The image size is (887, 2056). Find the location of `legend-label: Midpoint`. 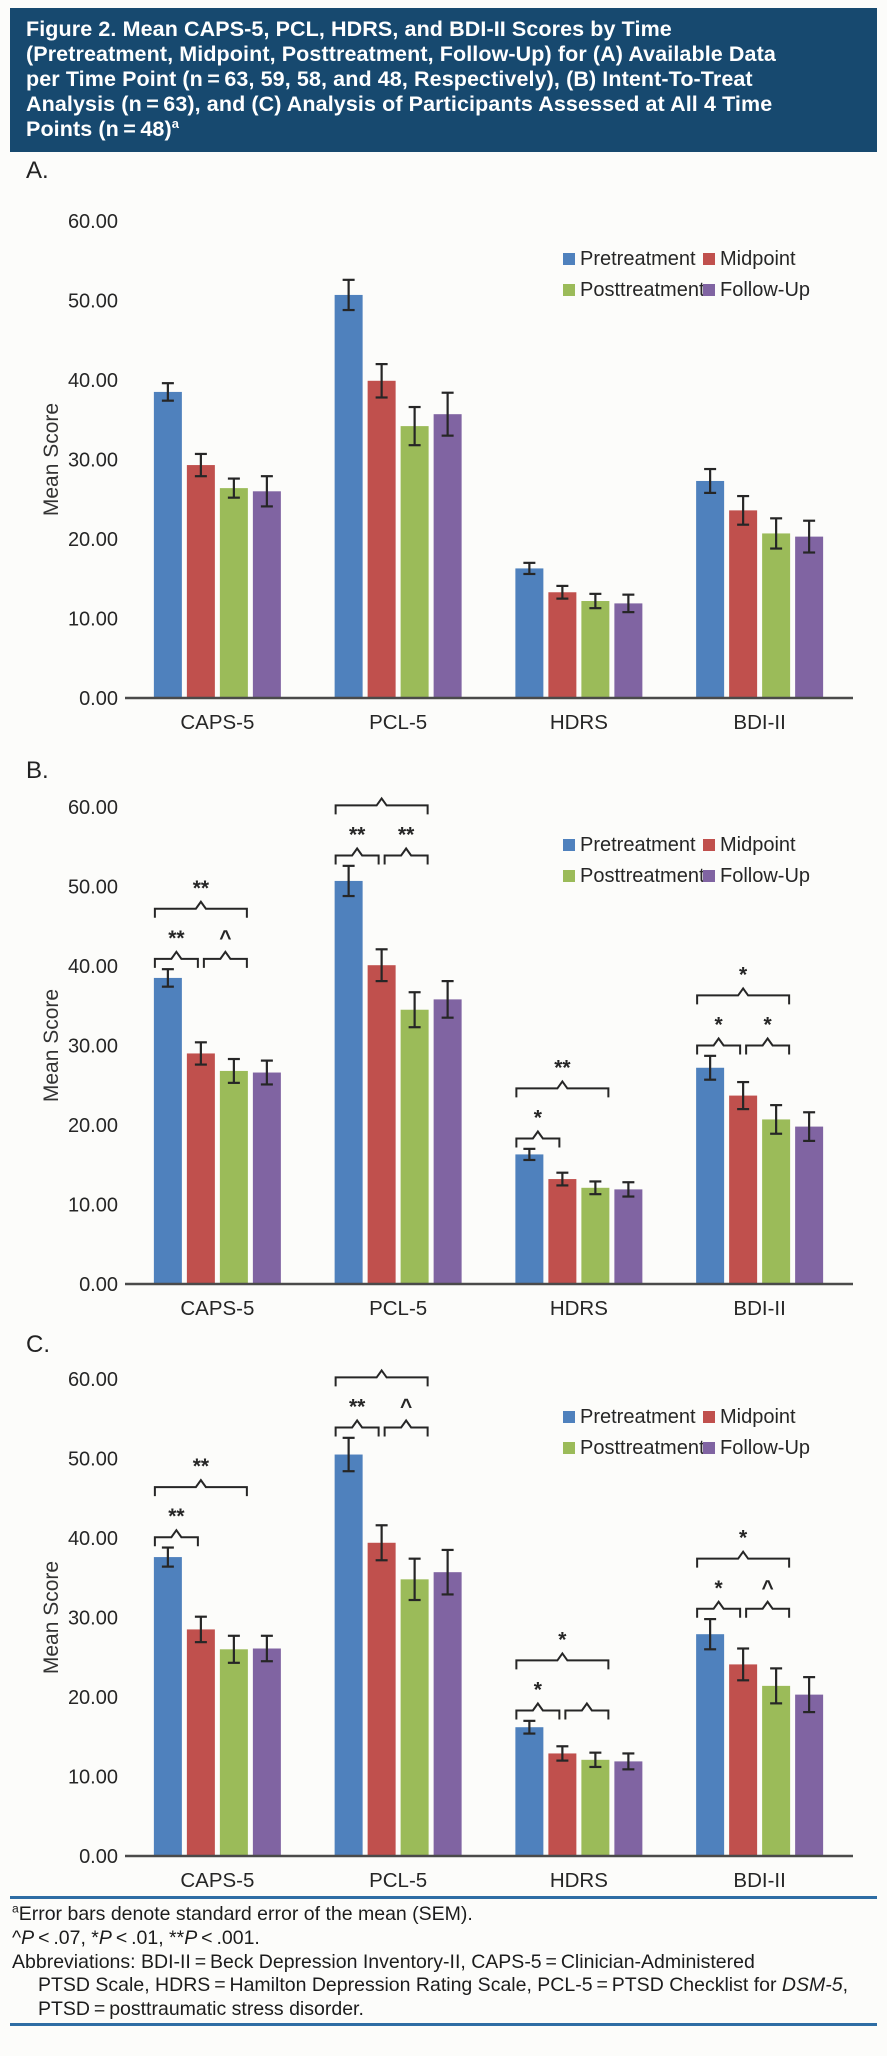

legend-label: Midpoint is located at coordinates (758, 845).